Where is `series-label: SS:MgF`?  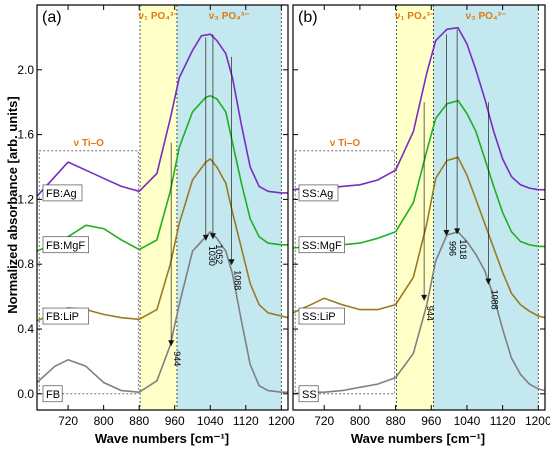 series-label: SS:MgF is located at coordinates (322, 246).